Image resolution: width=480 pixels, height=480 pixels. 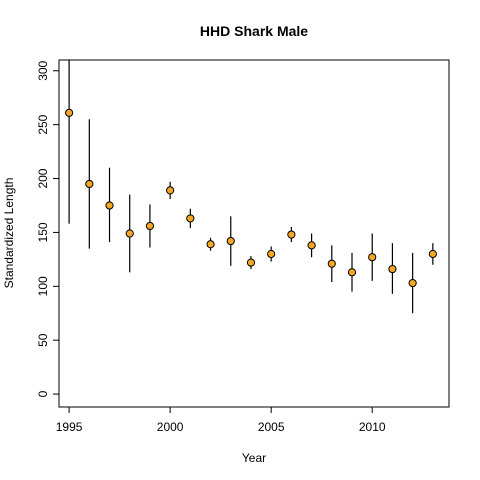 What do you see at coordinates (271, 427) in the screenshot?
I see `x-tick-label: 2005` at bounding box center [271, 427].